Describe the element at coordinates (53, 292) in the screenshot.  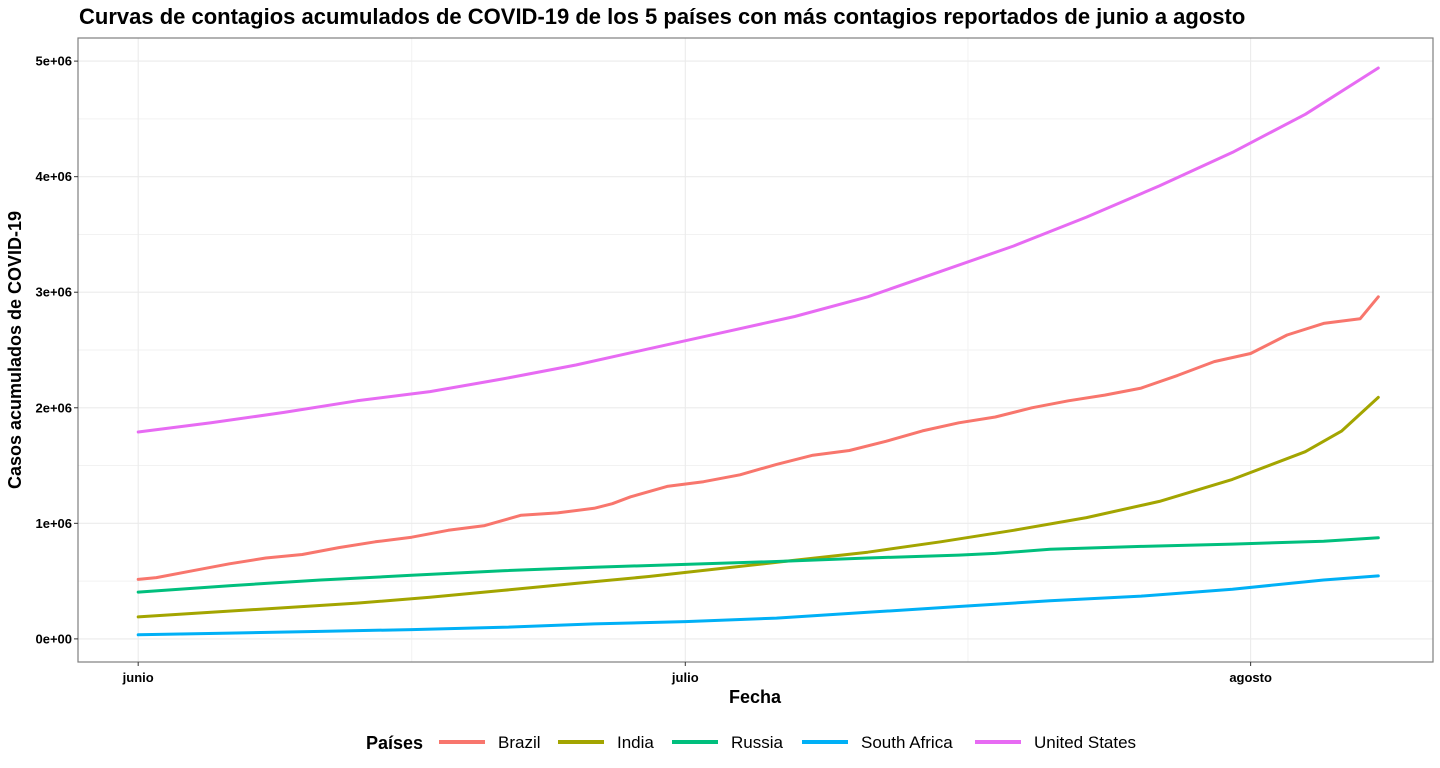
I see `y-tick-label: 3e+06` at that location.